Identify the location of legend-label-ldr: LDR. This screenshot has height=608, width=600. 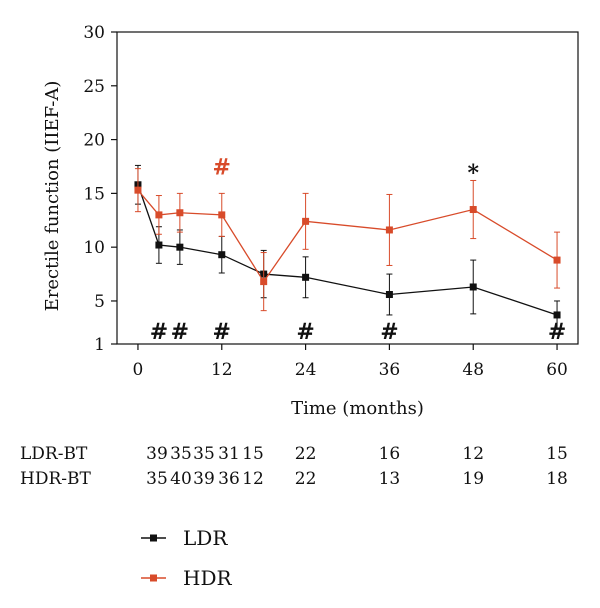
(205, 538).